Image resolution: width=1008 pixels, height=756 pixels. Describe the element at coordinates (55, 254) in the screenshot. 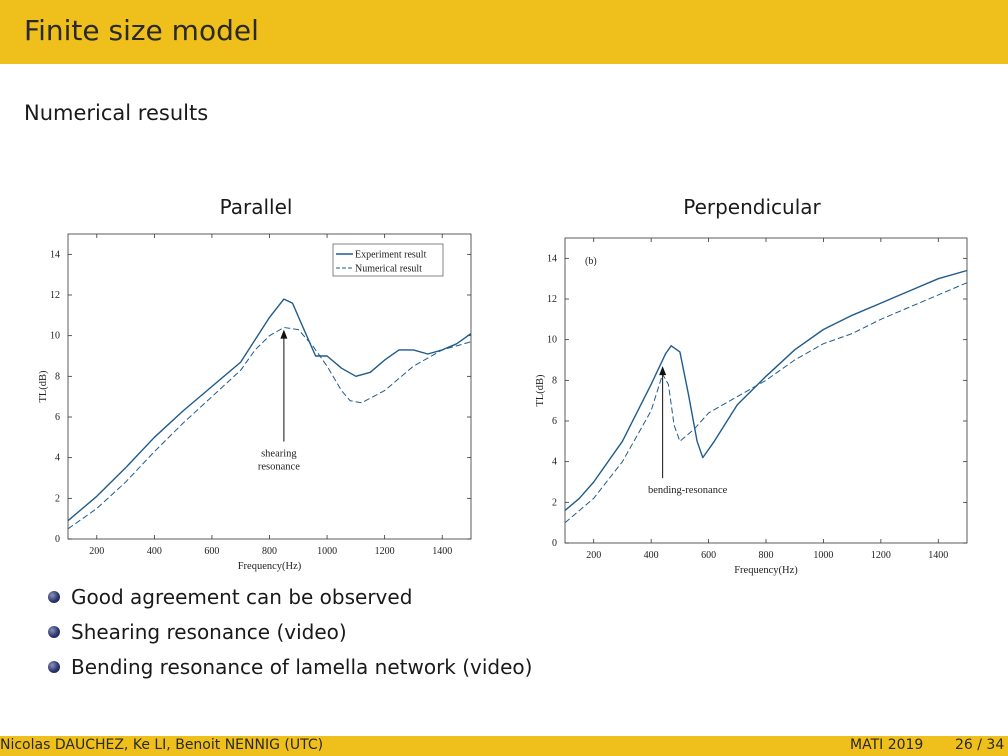

I see `chart1-y-tick-label: 14` at that location.